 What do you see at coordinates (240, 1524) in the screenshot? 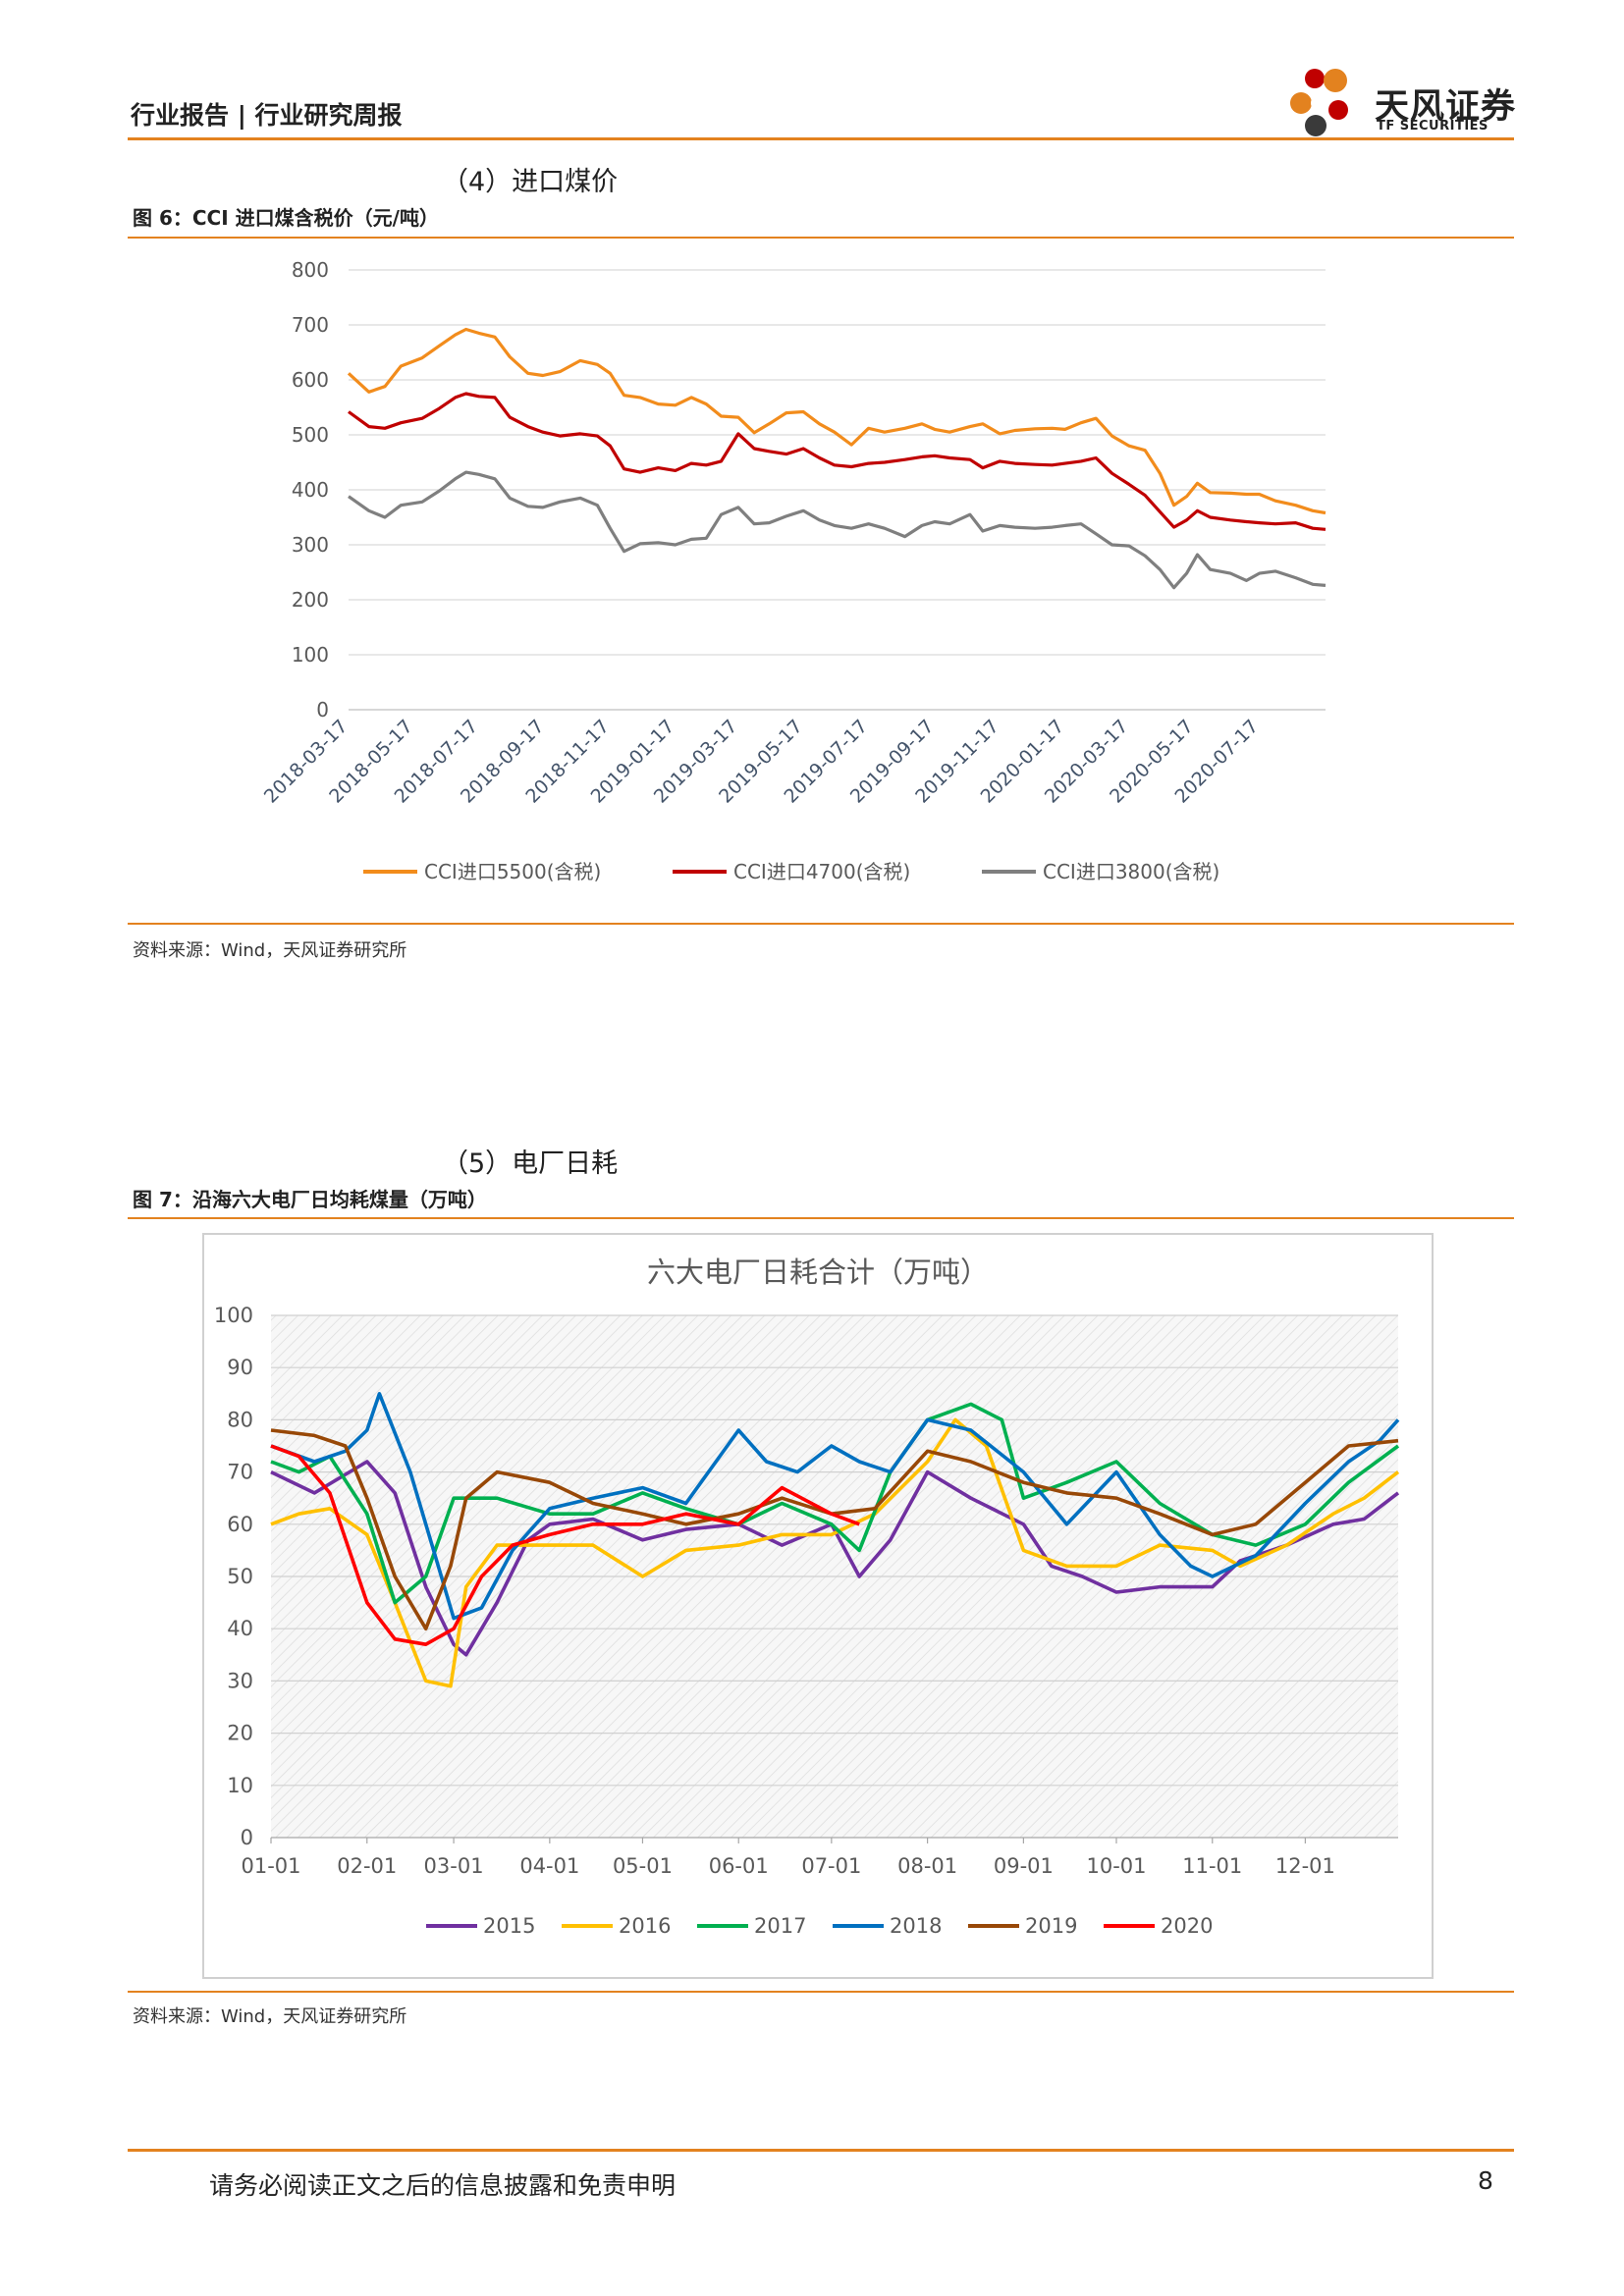
I see `y-tick-label: 60` at bounding box center [240, 1524].